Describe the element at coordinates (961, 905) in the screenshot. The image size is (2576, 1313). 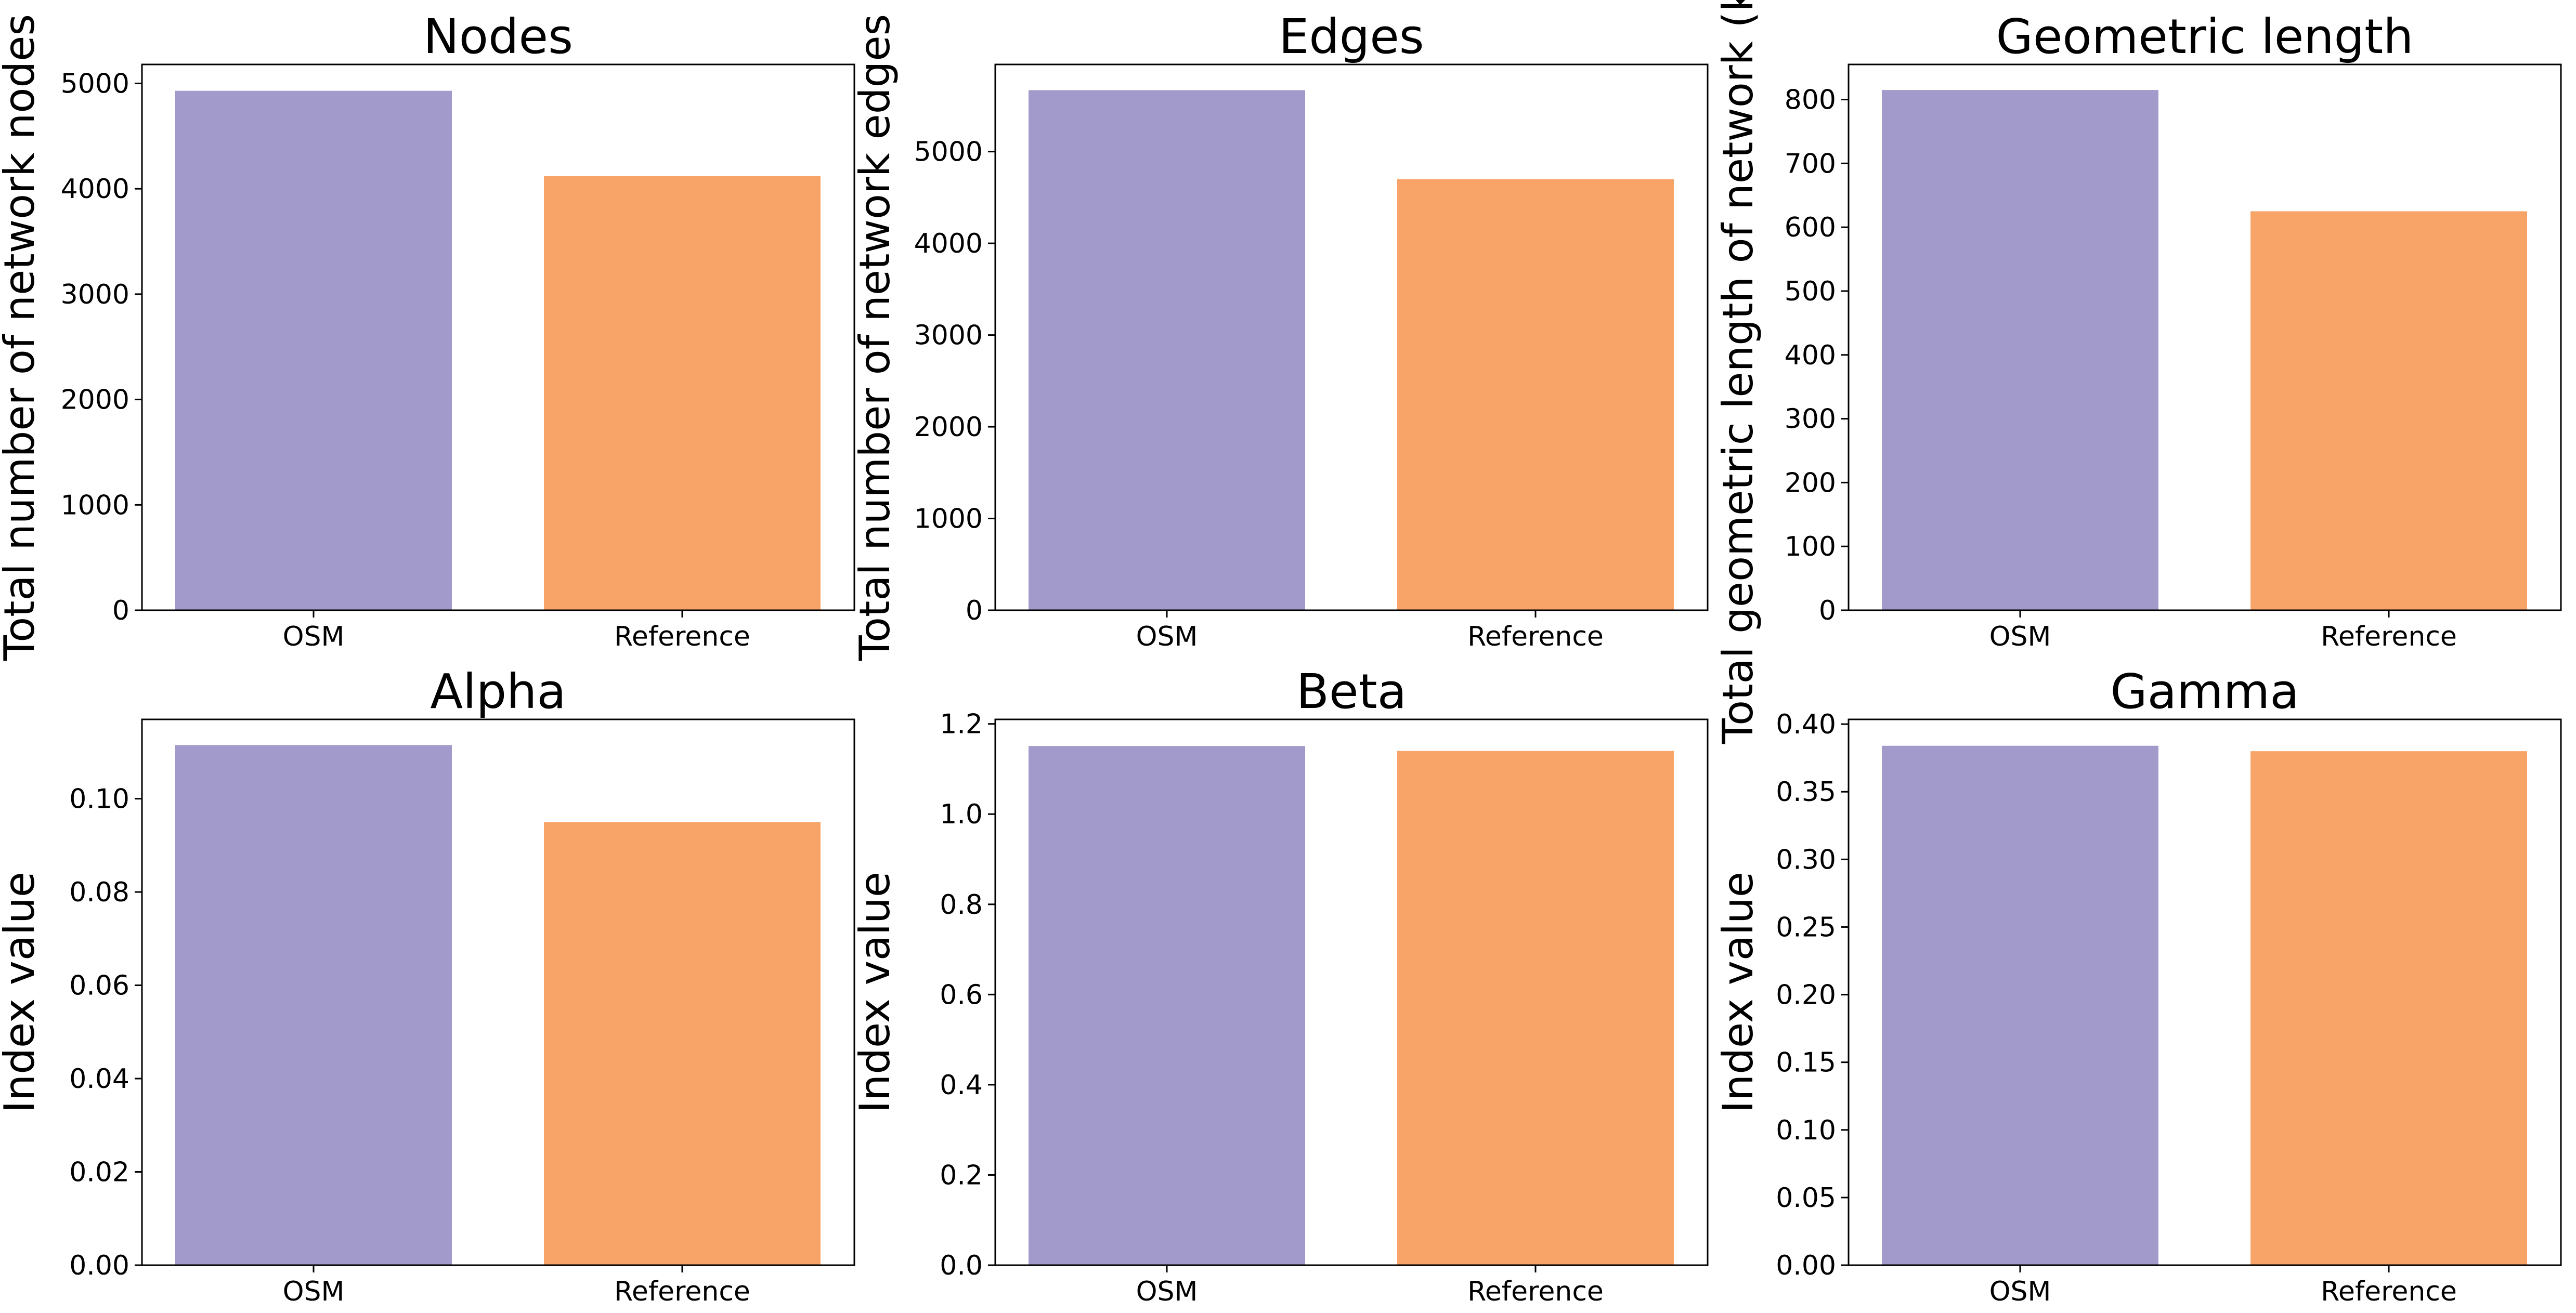
I see `y-tick-label: 0.8` at that location.